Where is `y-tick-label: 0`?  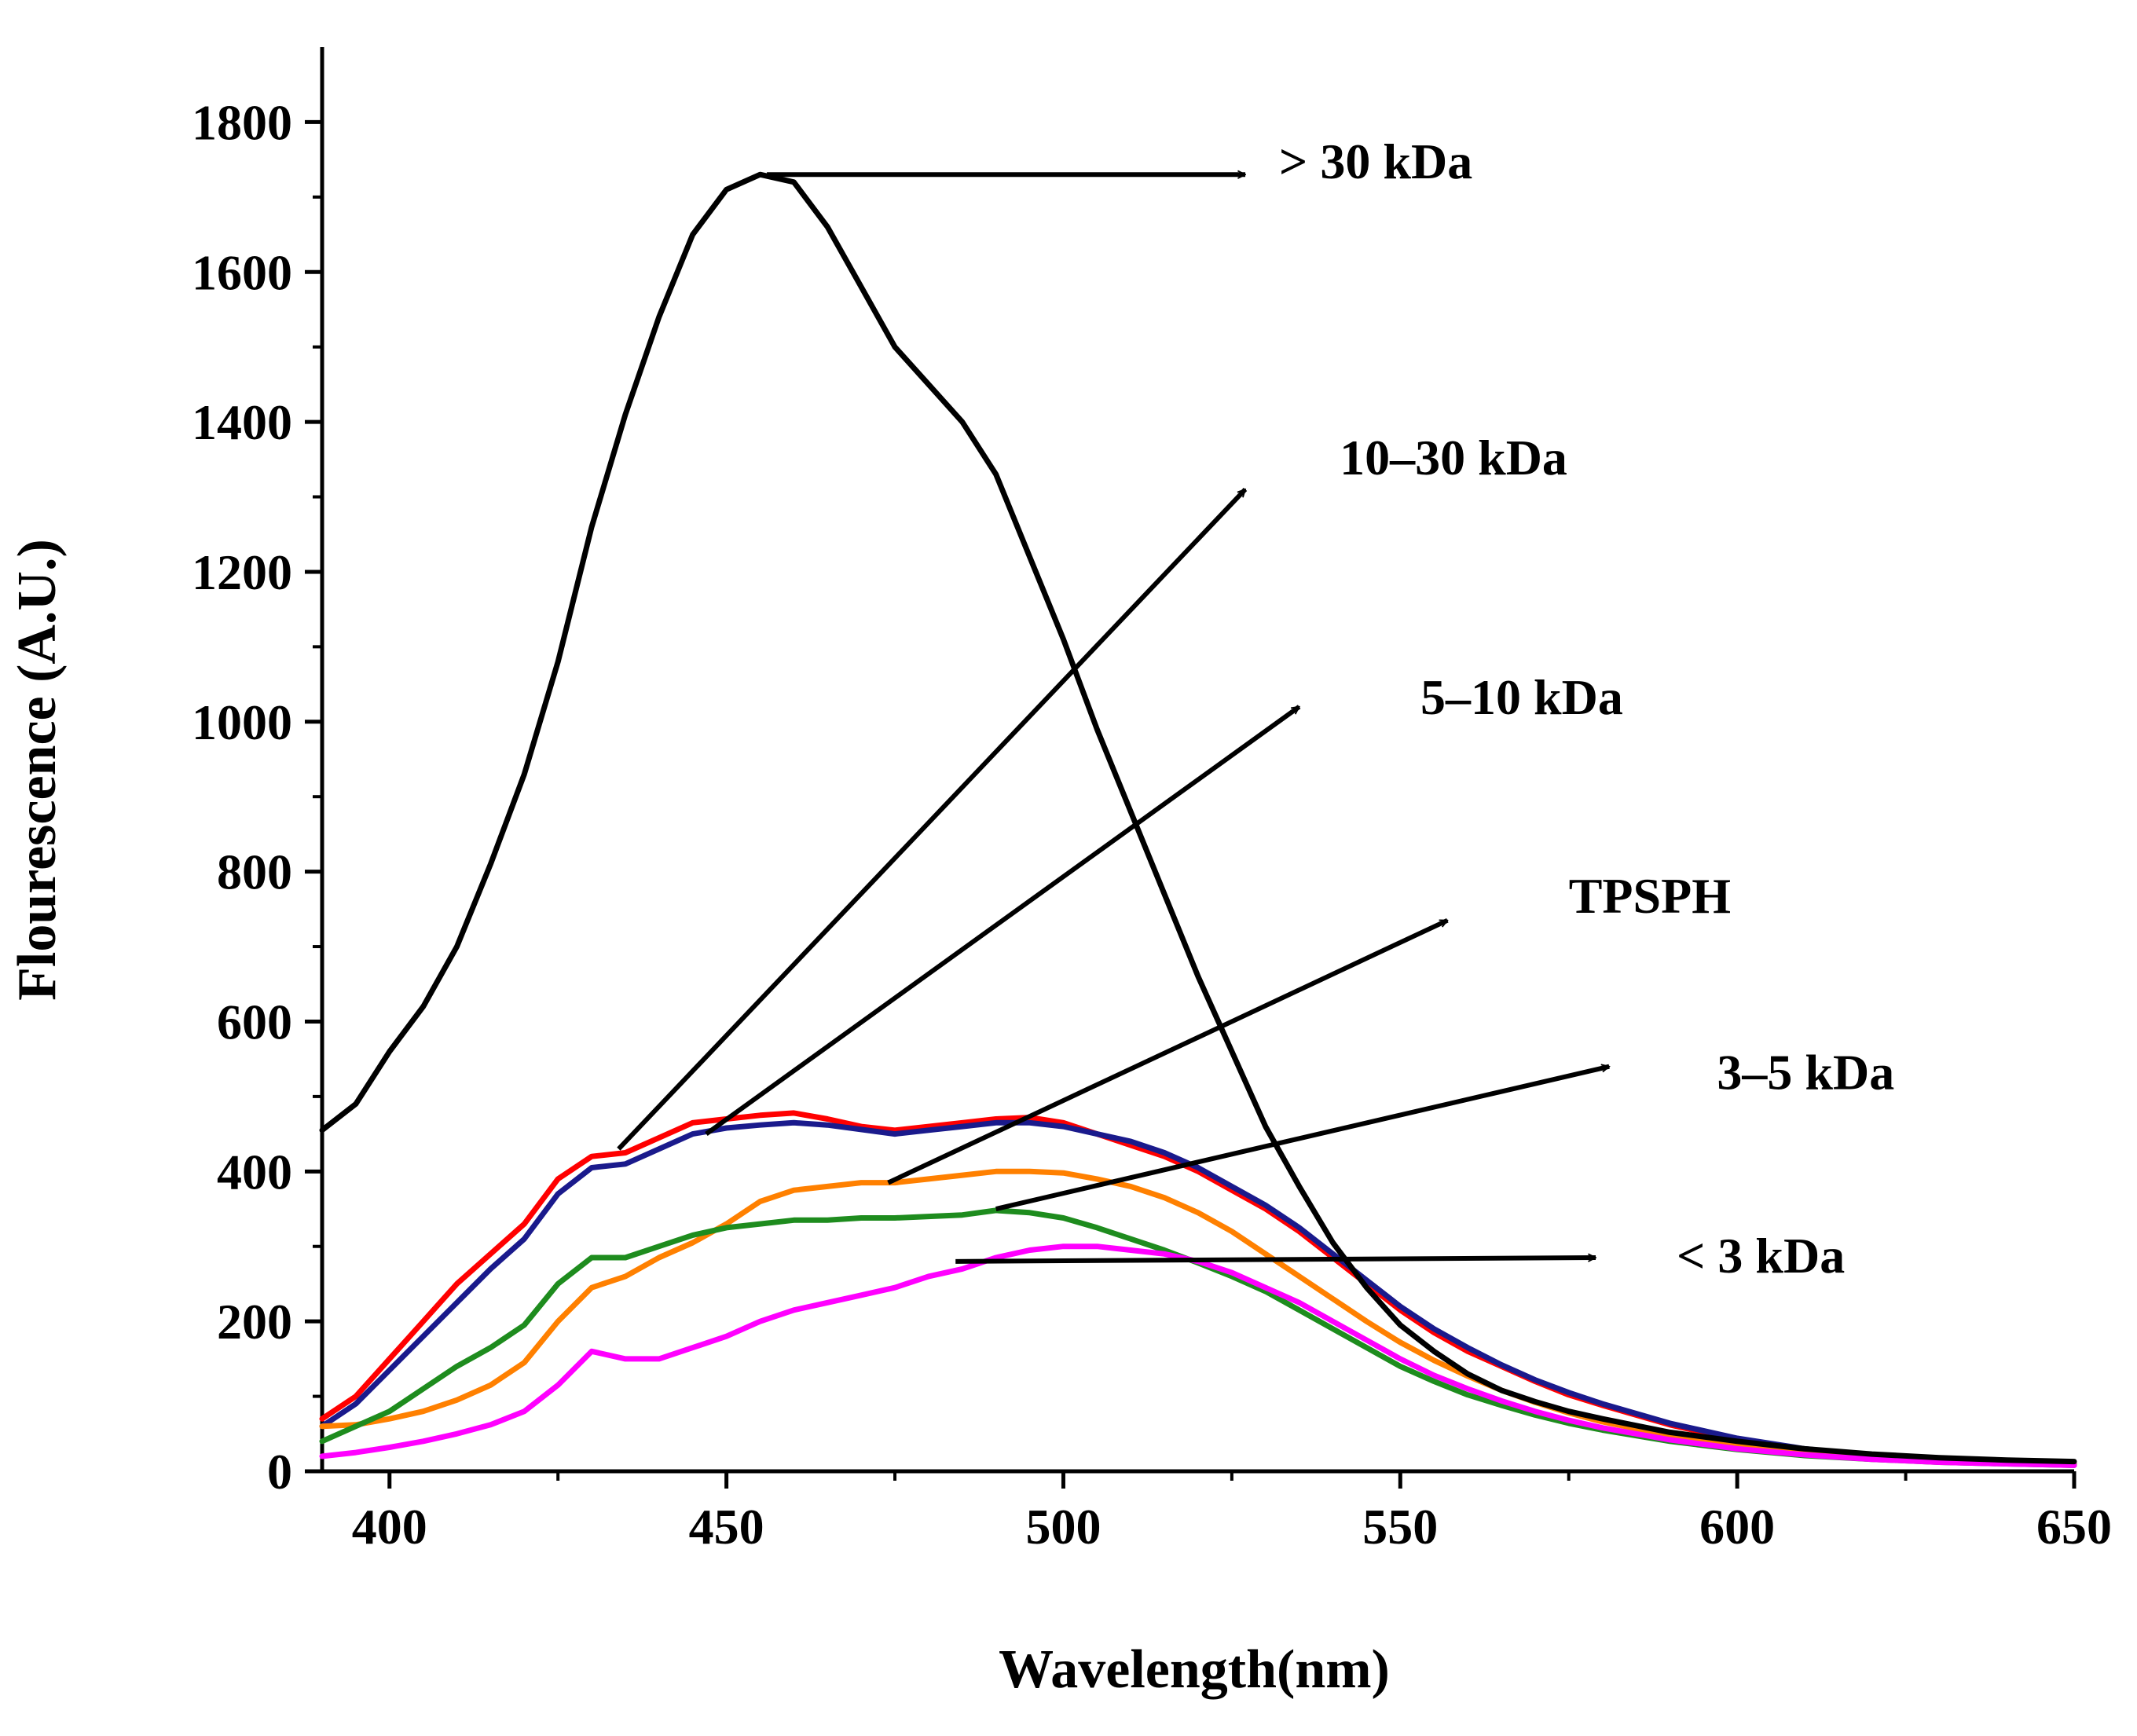
y-tick-label: 0 is located at coordinates (279, 1472).